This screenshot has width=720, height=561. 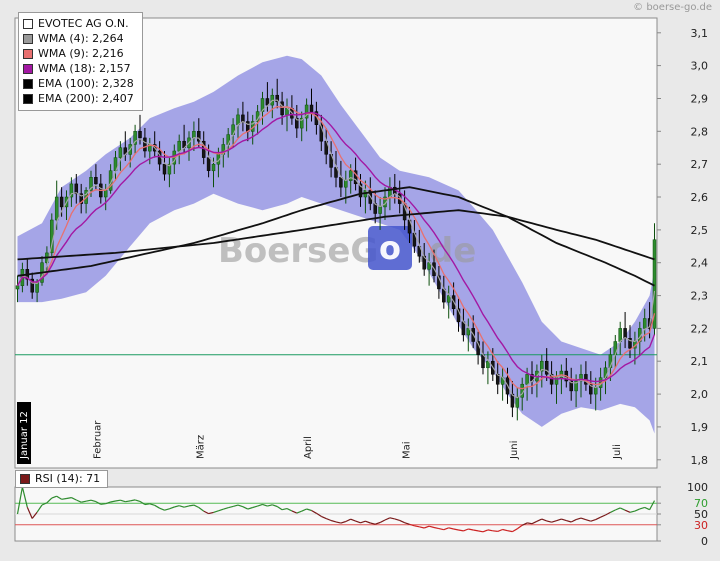 I want to click on legend-item-instrument: EVOTEC AG O.N., so click(x=78, y=23).